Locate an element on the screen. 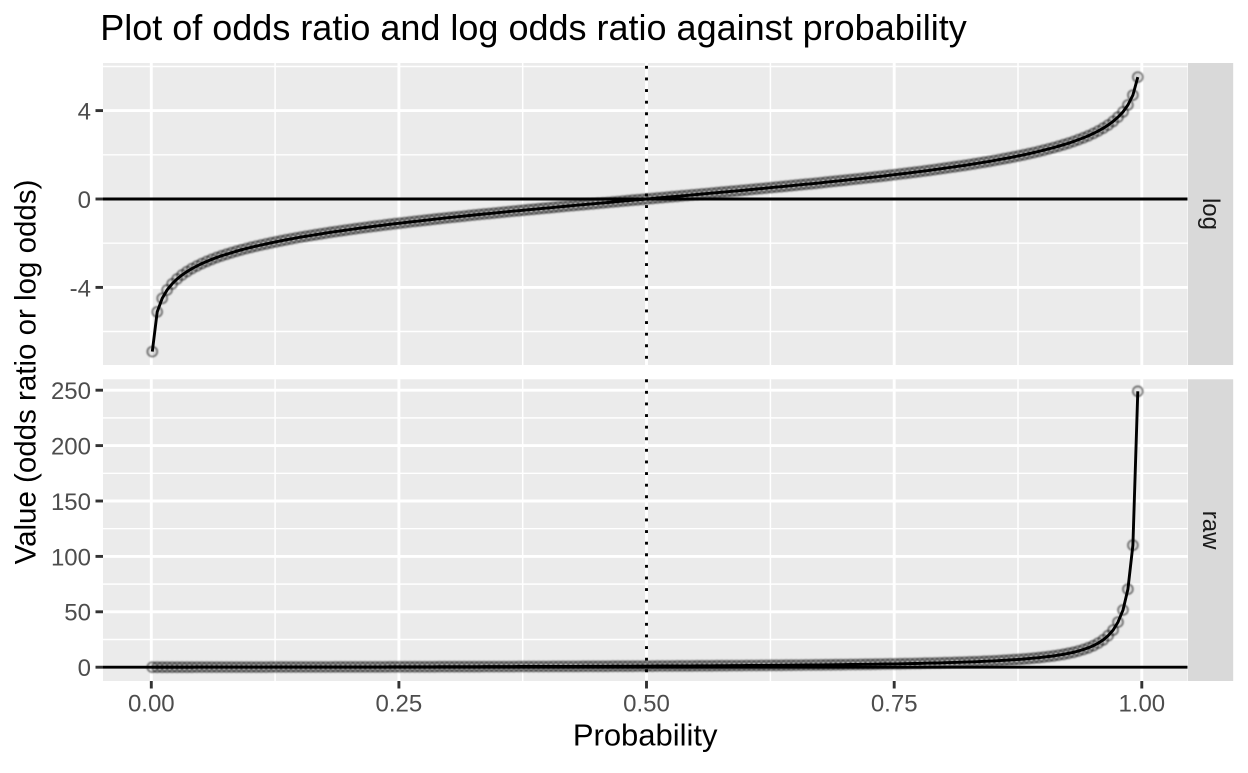 This screenshot has height=773, width=1248. svg-text: 250 is located at coordinates (71, 391).